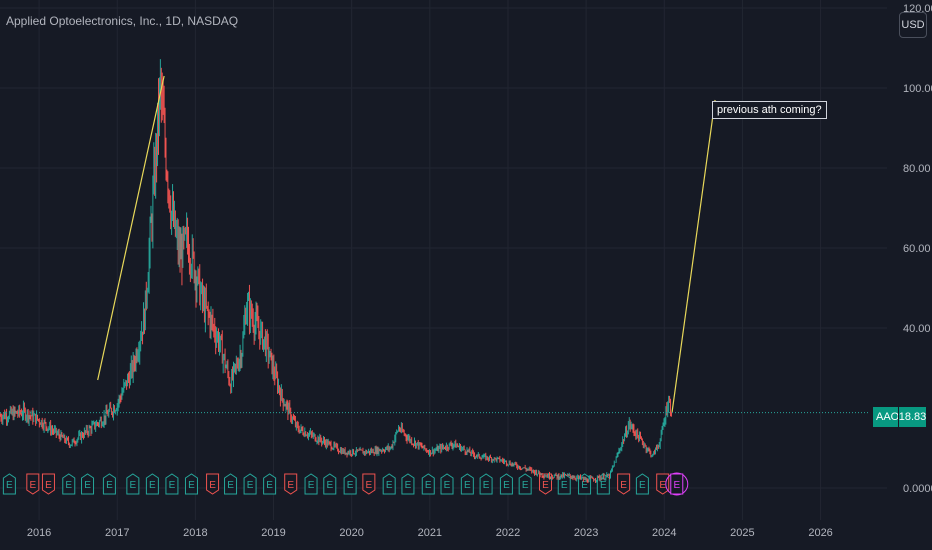  I want to click on y-tick-label: 40.00, so click(917, 329).